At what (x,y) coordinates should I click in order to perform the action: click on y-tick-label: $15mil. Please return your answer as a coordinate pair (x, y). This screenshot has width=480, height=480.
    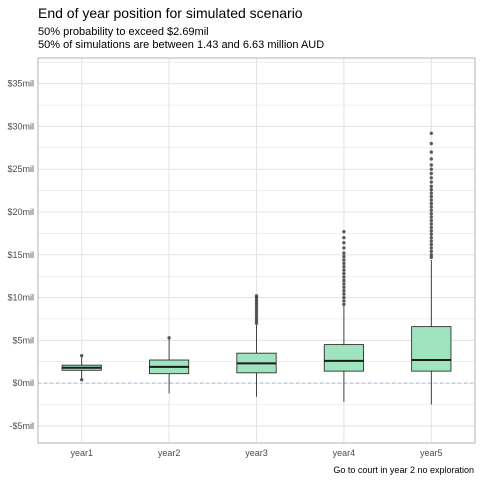
    Looking at the image, I should click on (20, 255).